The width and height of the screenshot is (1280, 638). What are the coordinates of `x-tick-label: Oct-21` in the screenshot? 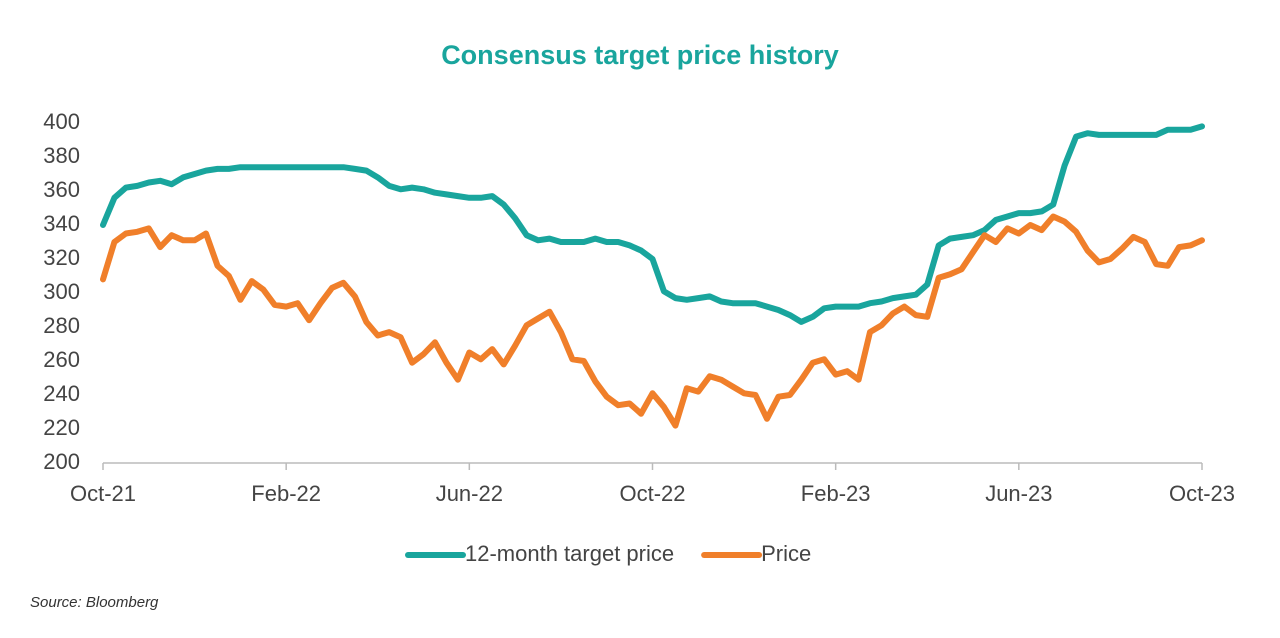 It's located at (103, 493).